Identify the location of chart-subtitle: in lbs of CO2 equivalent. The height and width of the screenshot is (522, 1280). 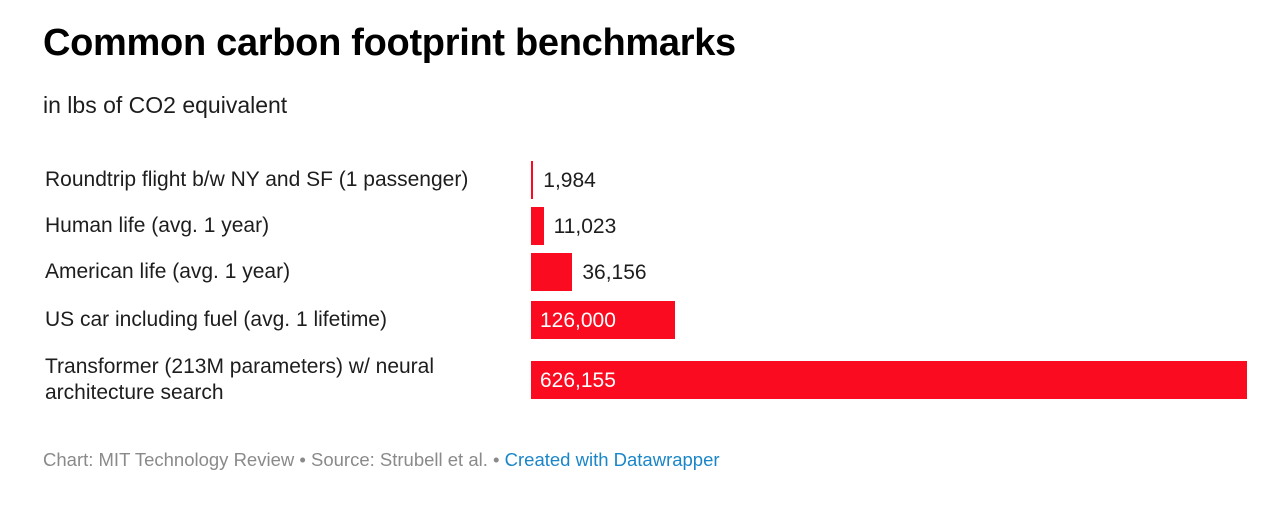
(165, 105).